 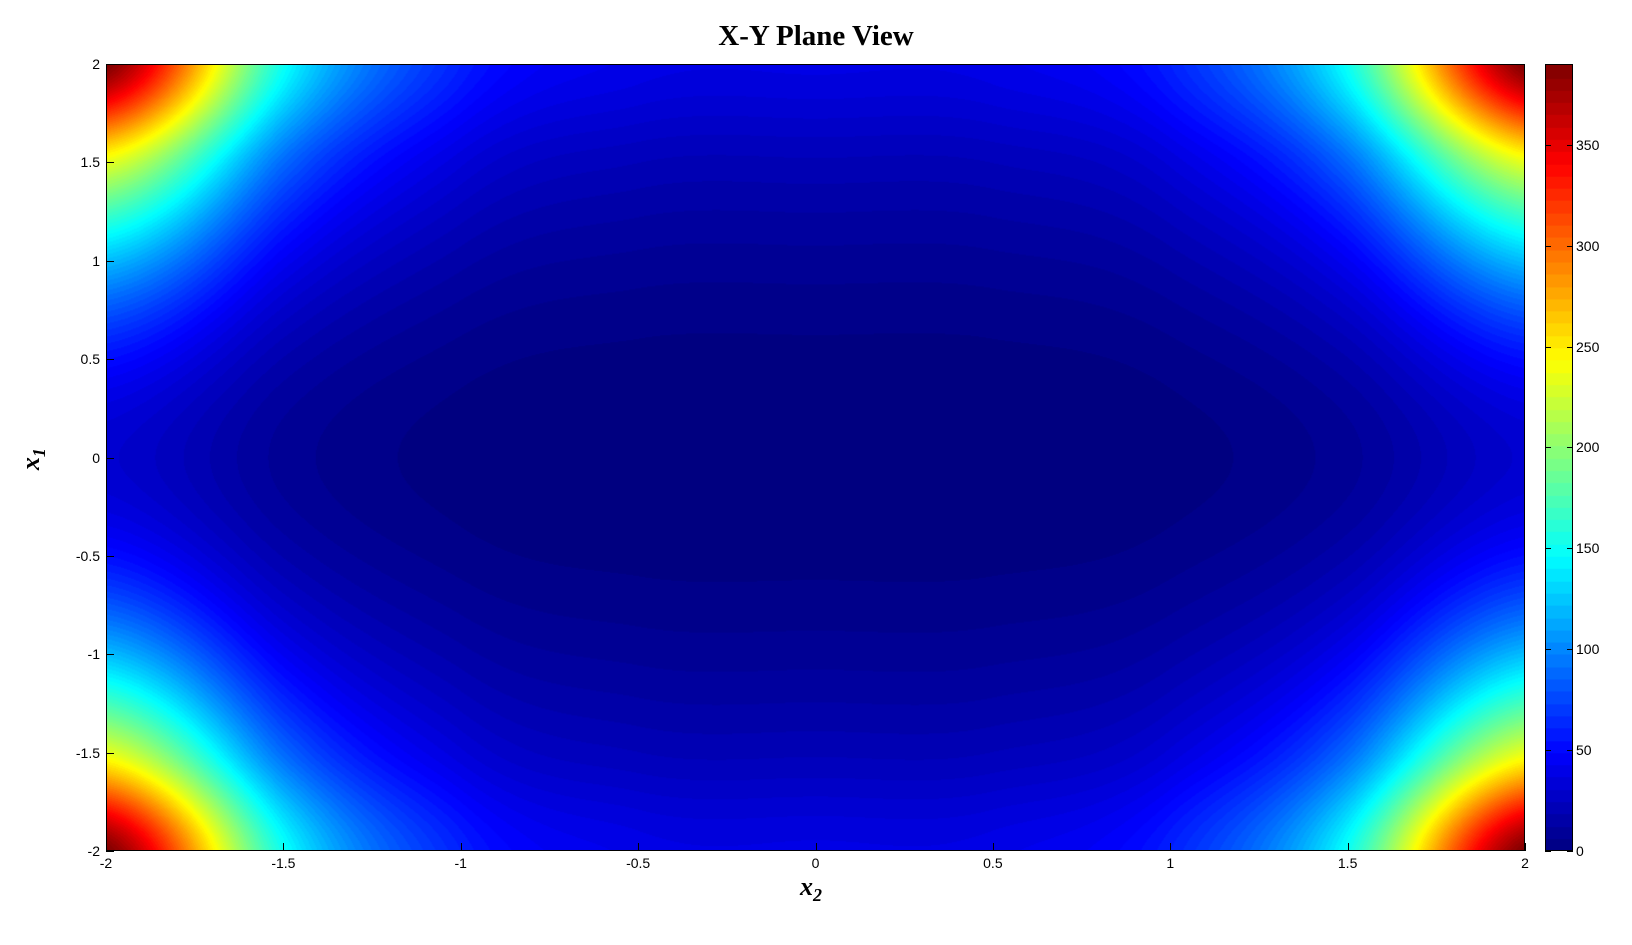 I want to click on colorbar, so click(x=1559, y=457).